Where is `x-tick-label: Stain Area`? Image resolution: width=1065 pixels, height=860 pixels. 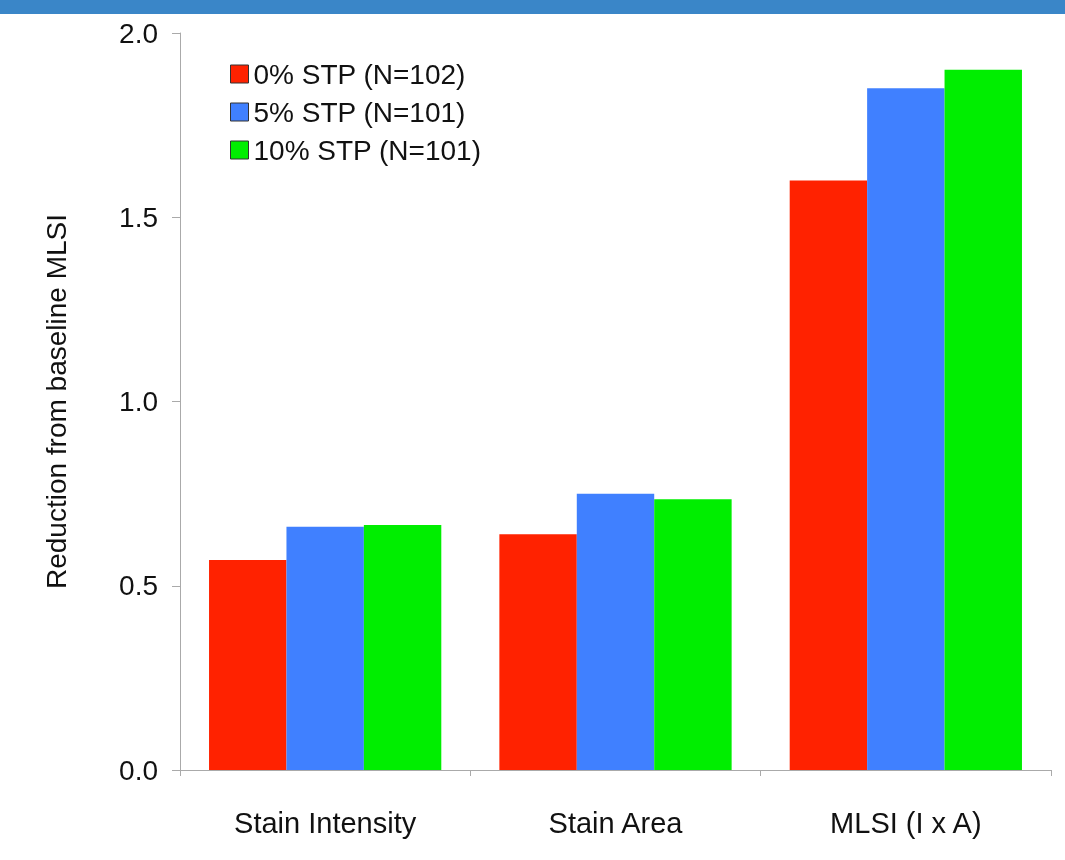
x-tick-label: Stain Area is located at coordinates (616, 822).